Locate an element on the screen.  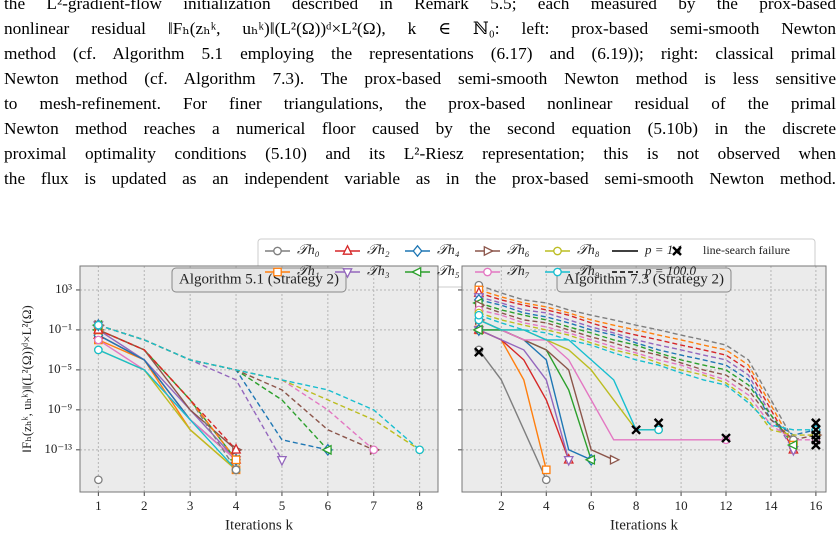
legend-label: 𝒯h₄ is located at coordinates (448, 250).